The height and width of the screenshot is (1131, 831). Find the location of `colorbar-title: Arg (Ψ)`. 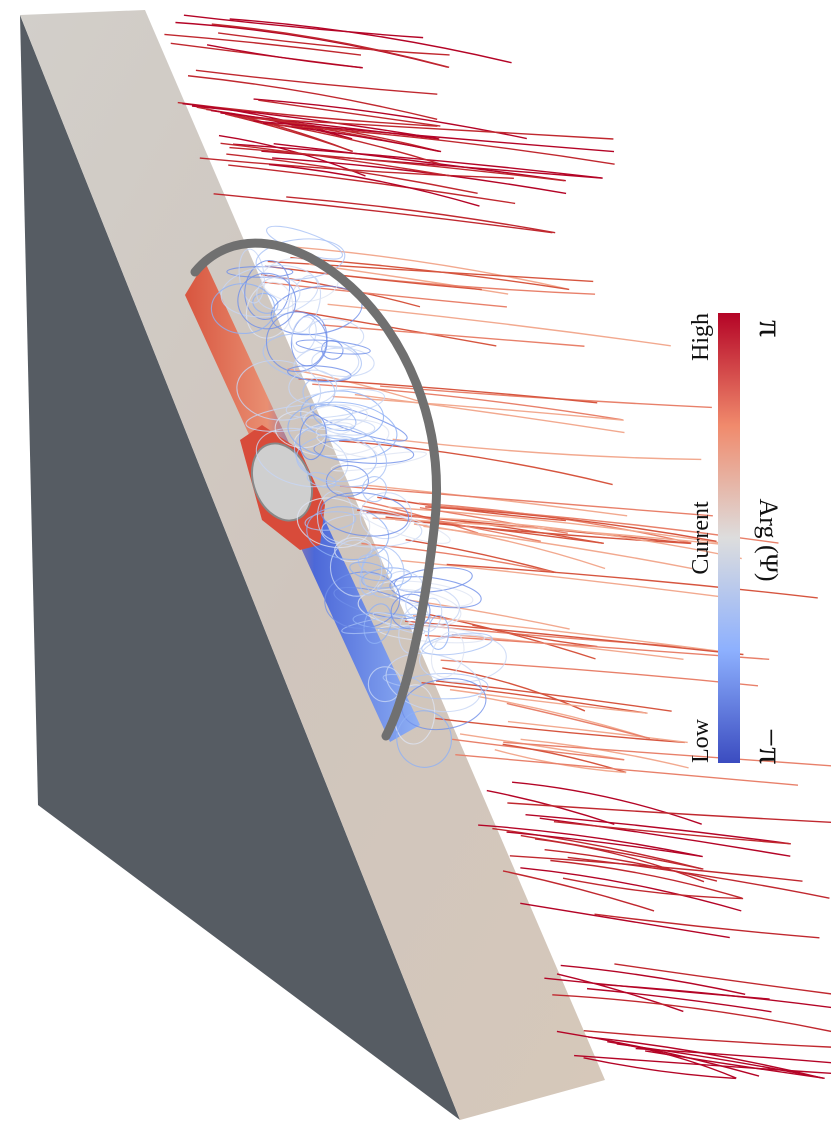

colorbar-title: Arg (Ψ) is located at coordinates (768, 540).